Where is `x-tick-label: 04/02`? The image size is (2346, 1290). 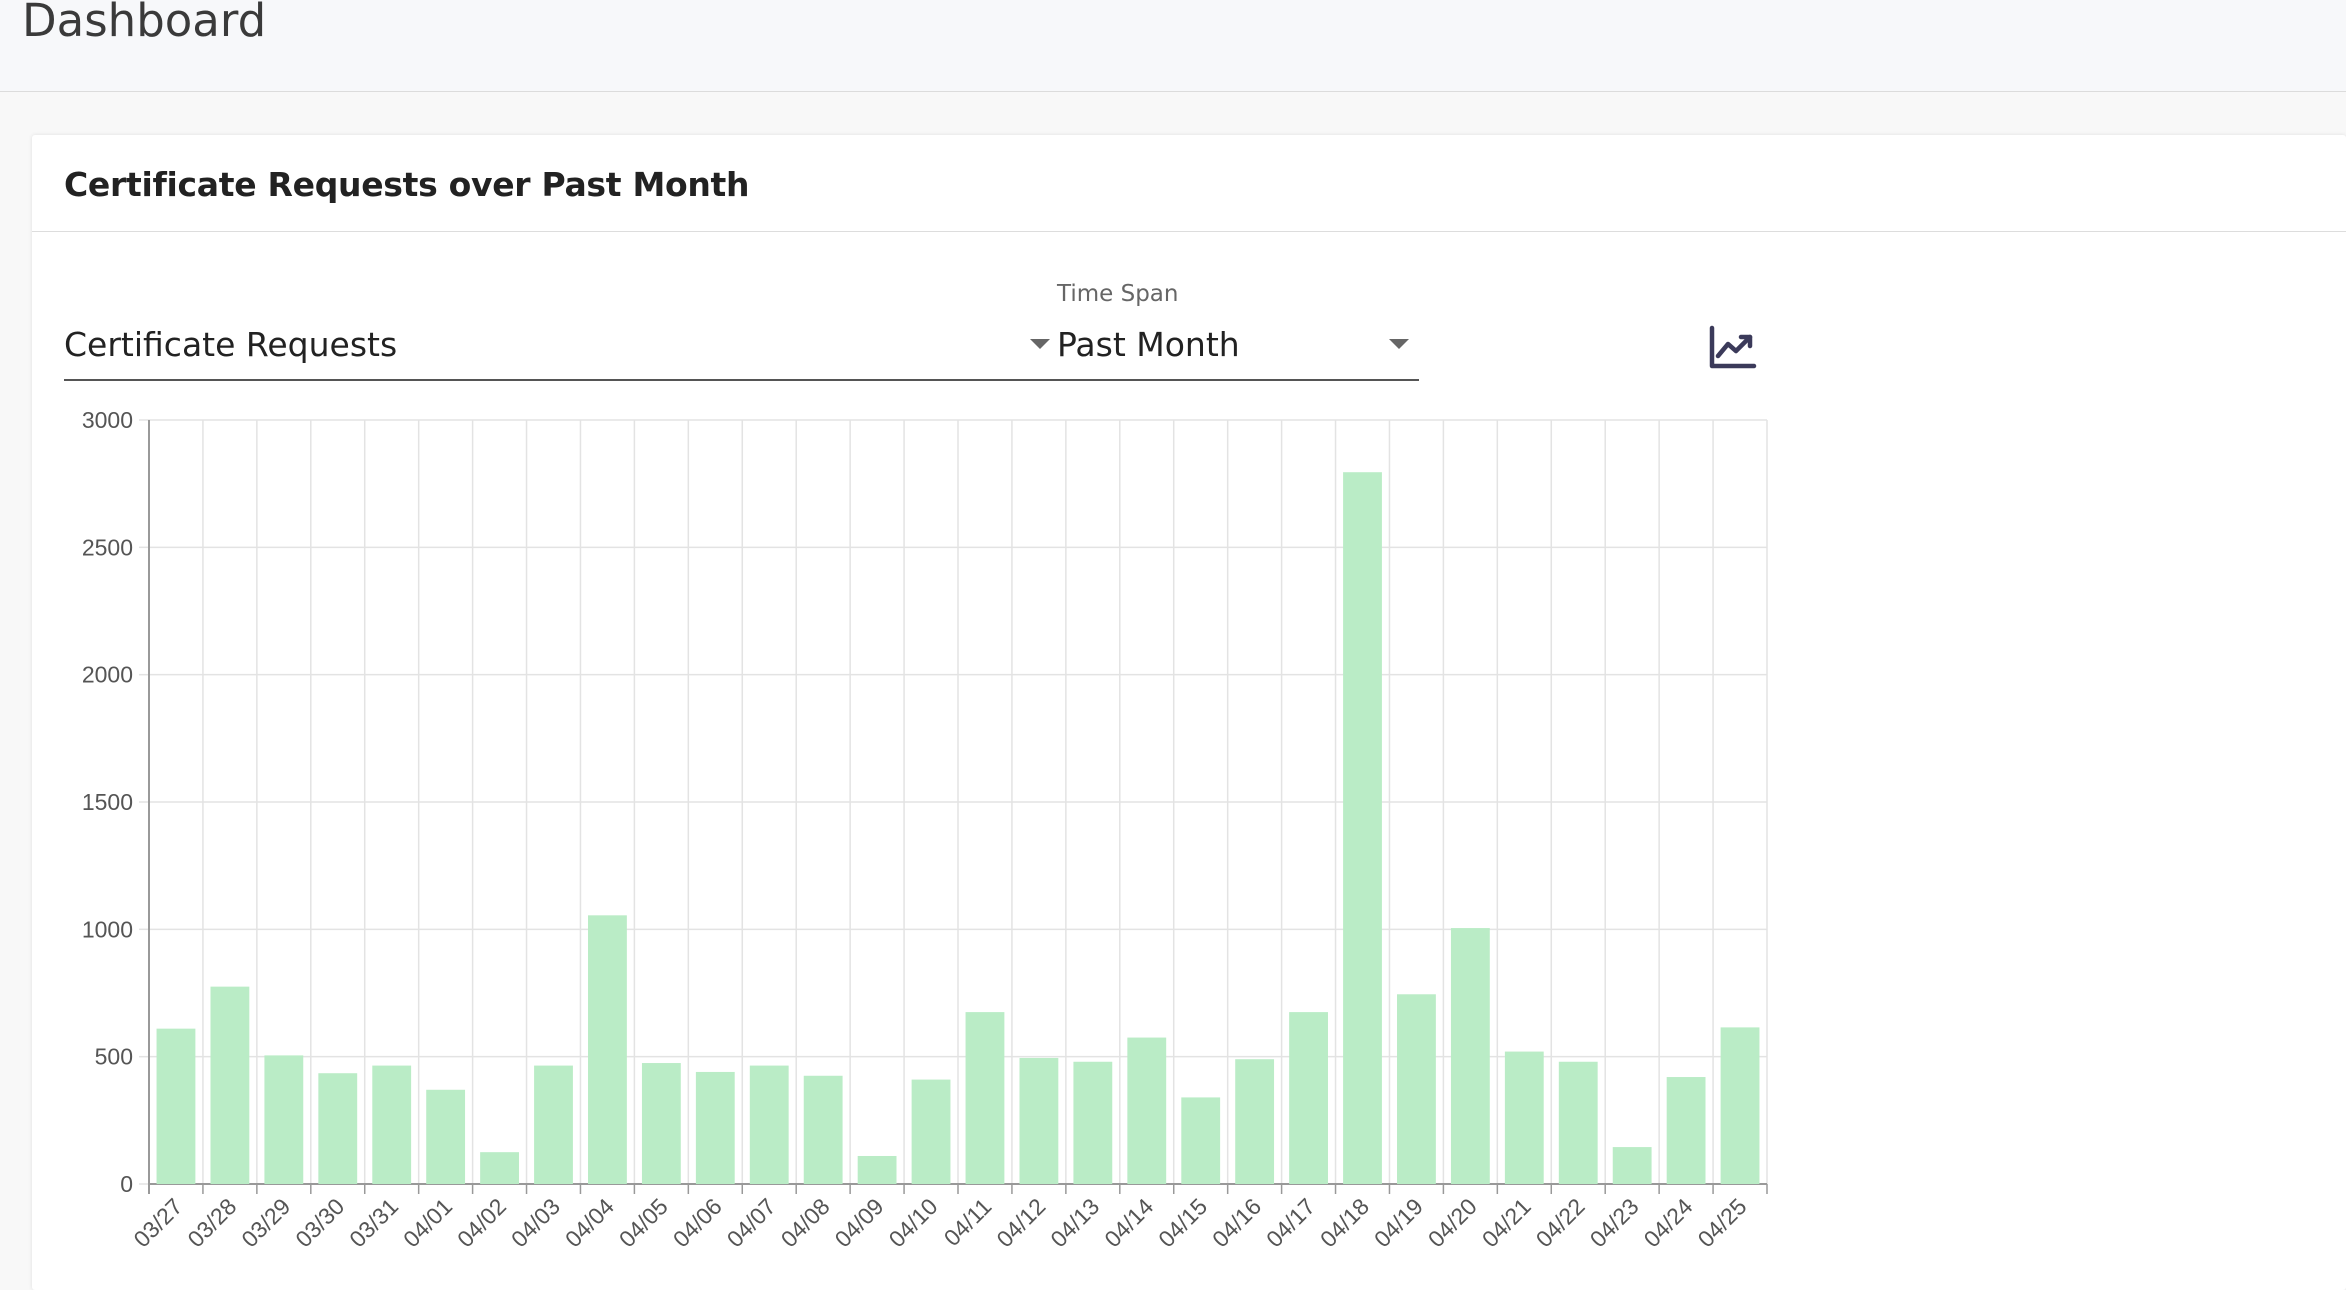 x-tick-label: 04/02 is located at coordinates (481, 1222).